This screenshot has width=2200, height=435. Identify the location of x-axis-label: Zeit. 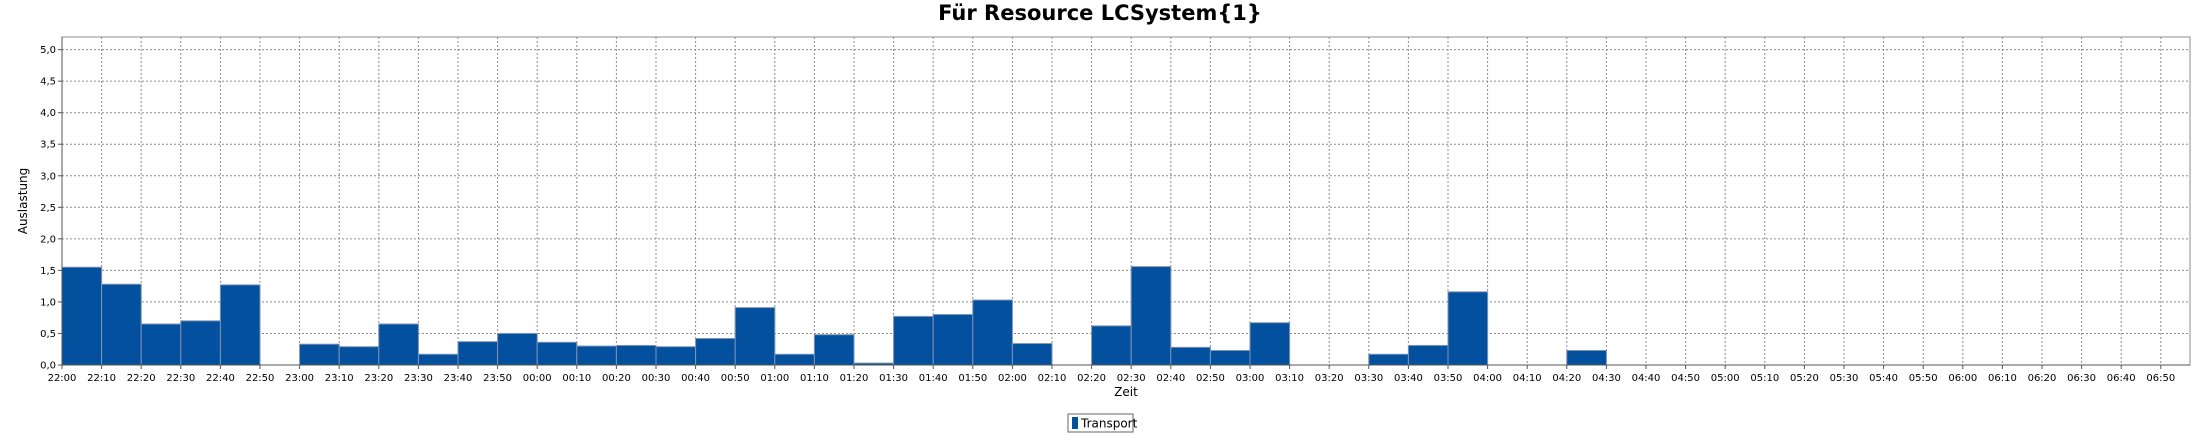
(1126, 392).